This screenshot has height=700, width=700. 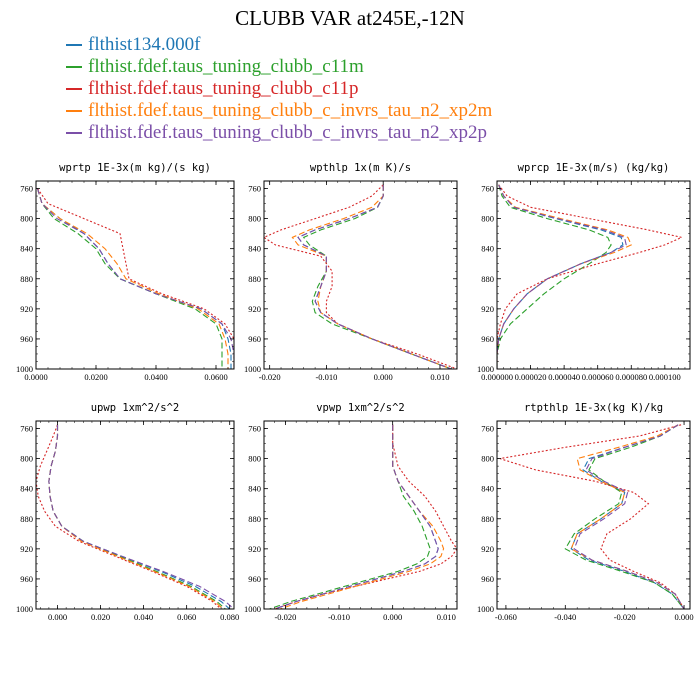 What do you see at coordinates (229, 617) in the screenshot?
I see `x-tick-label: 0.080` at bounding box center [229, 617].